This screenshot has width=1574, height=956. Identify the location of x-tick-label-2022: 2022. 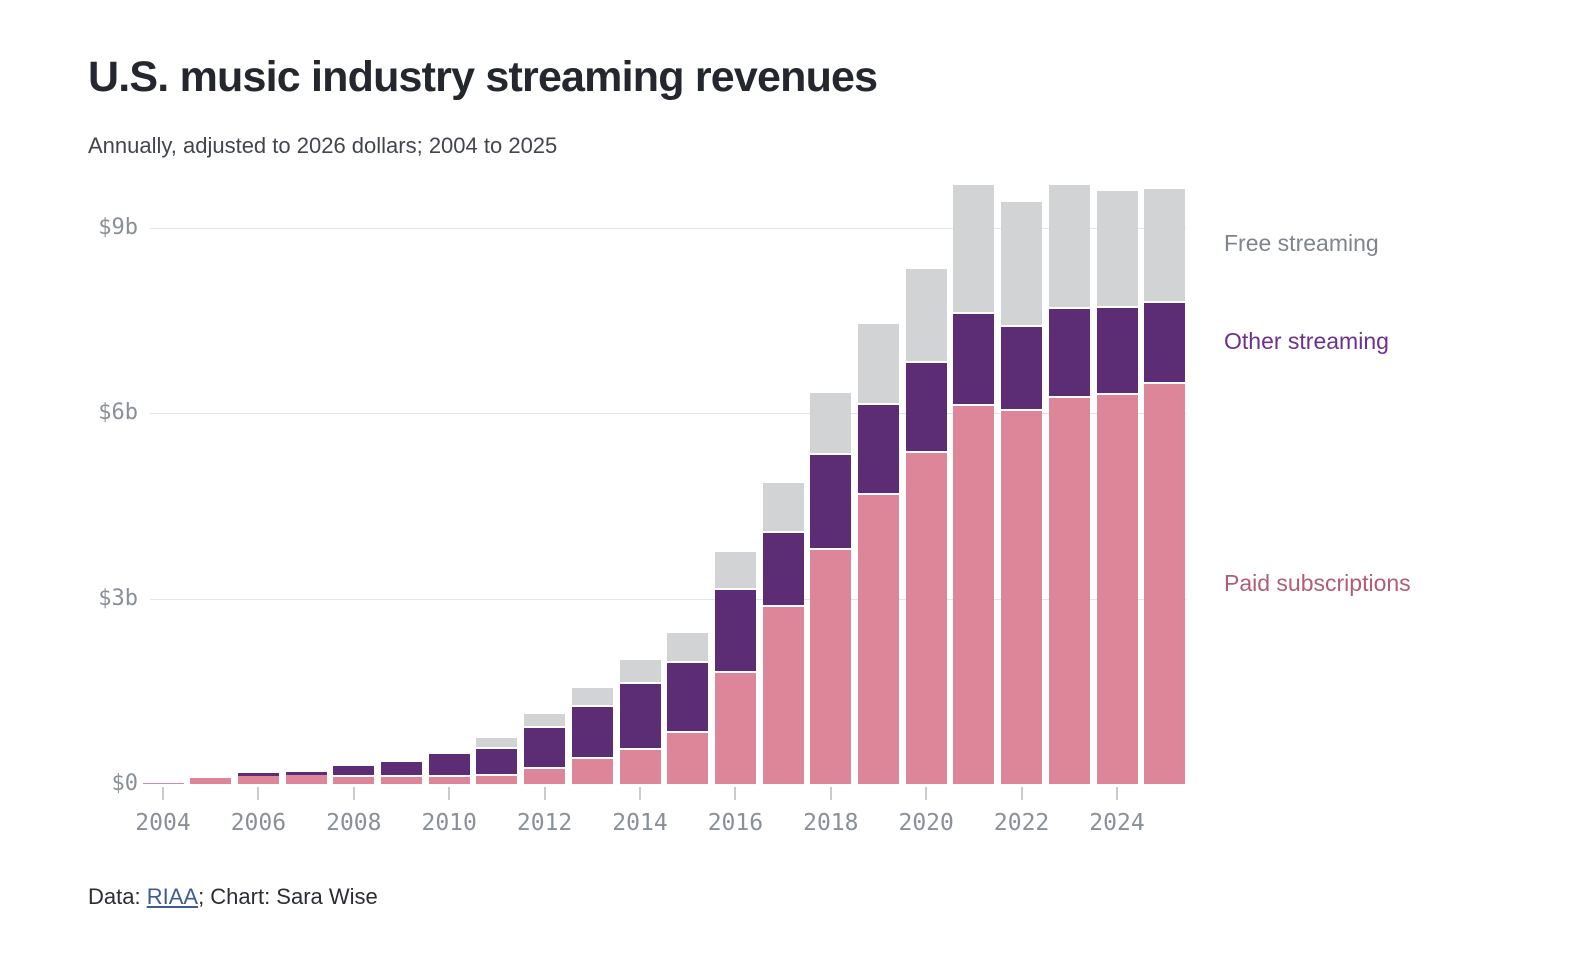
(1021, 823).